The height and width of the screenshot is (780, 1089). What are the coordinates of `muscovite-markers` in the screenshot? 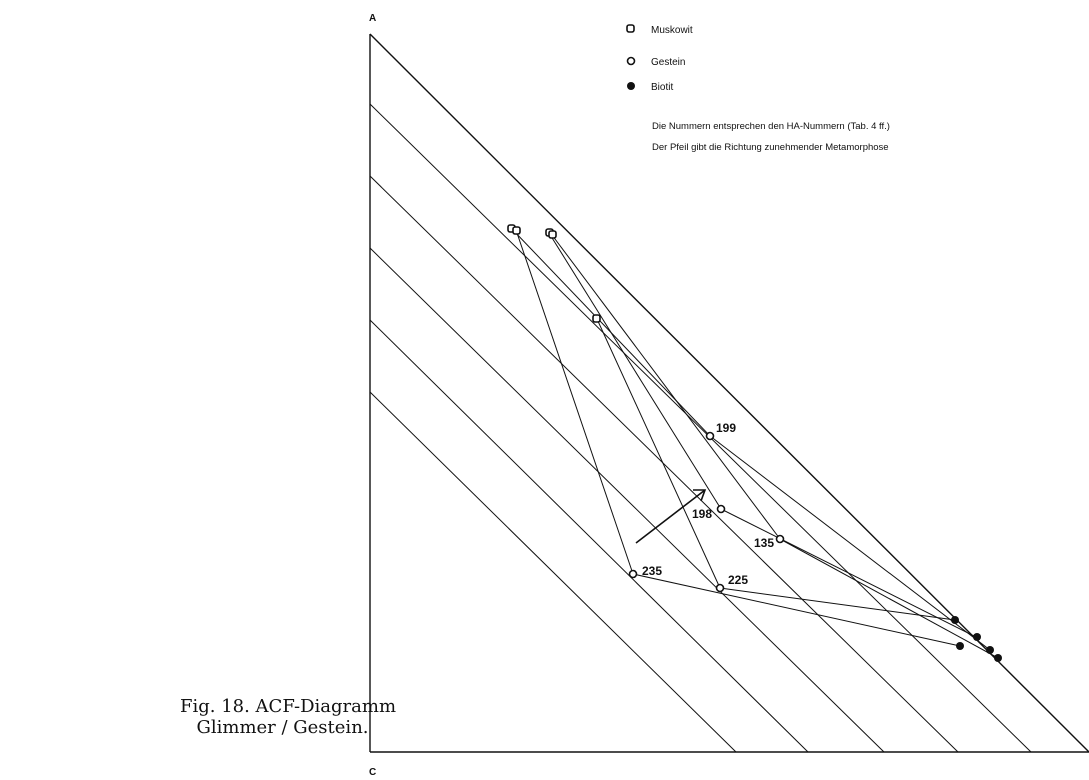 It's located at (554, 273).